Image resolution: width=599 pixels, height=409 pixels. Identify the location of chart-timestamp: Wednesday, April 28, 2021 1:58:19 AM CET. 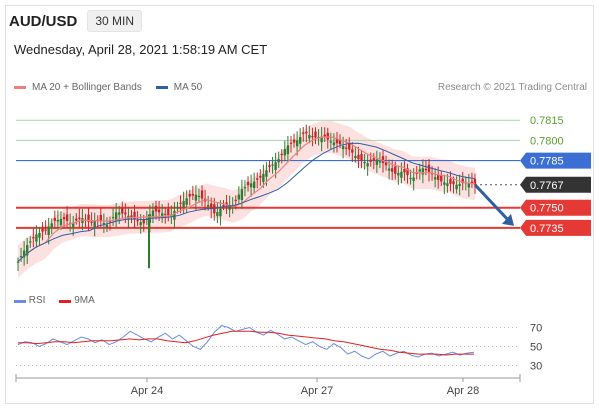
(141, 49).